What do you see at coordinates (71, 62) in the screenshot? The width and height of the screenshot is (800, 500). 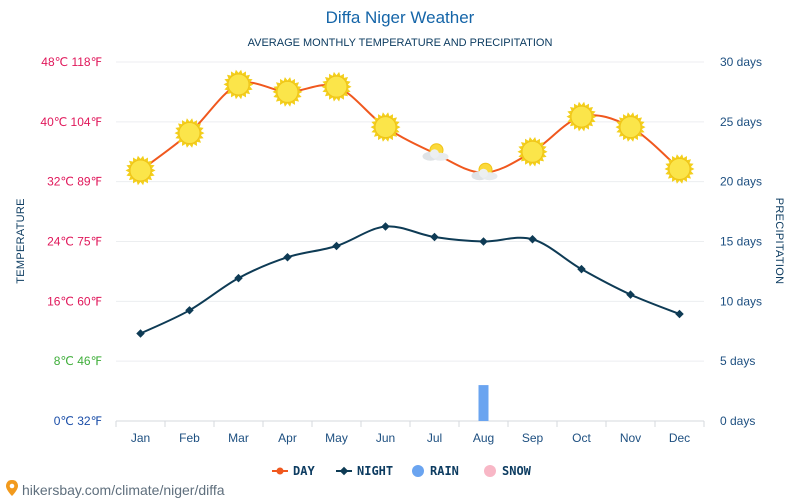 I see `left-tick-label: 48℃ 118℉` at bounding box center [71, 62].